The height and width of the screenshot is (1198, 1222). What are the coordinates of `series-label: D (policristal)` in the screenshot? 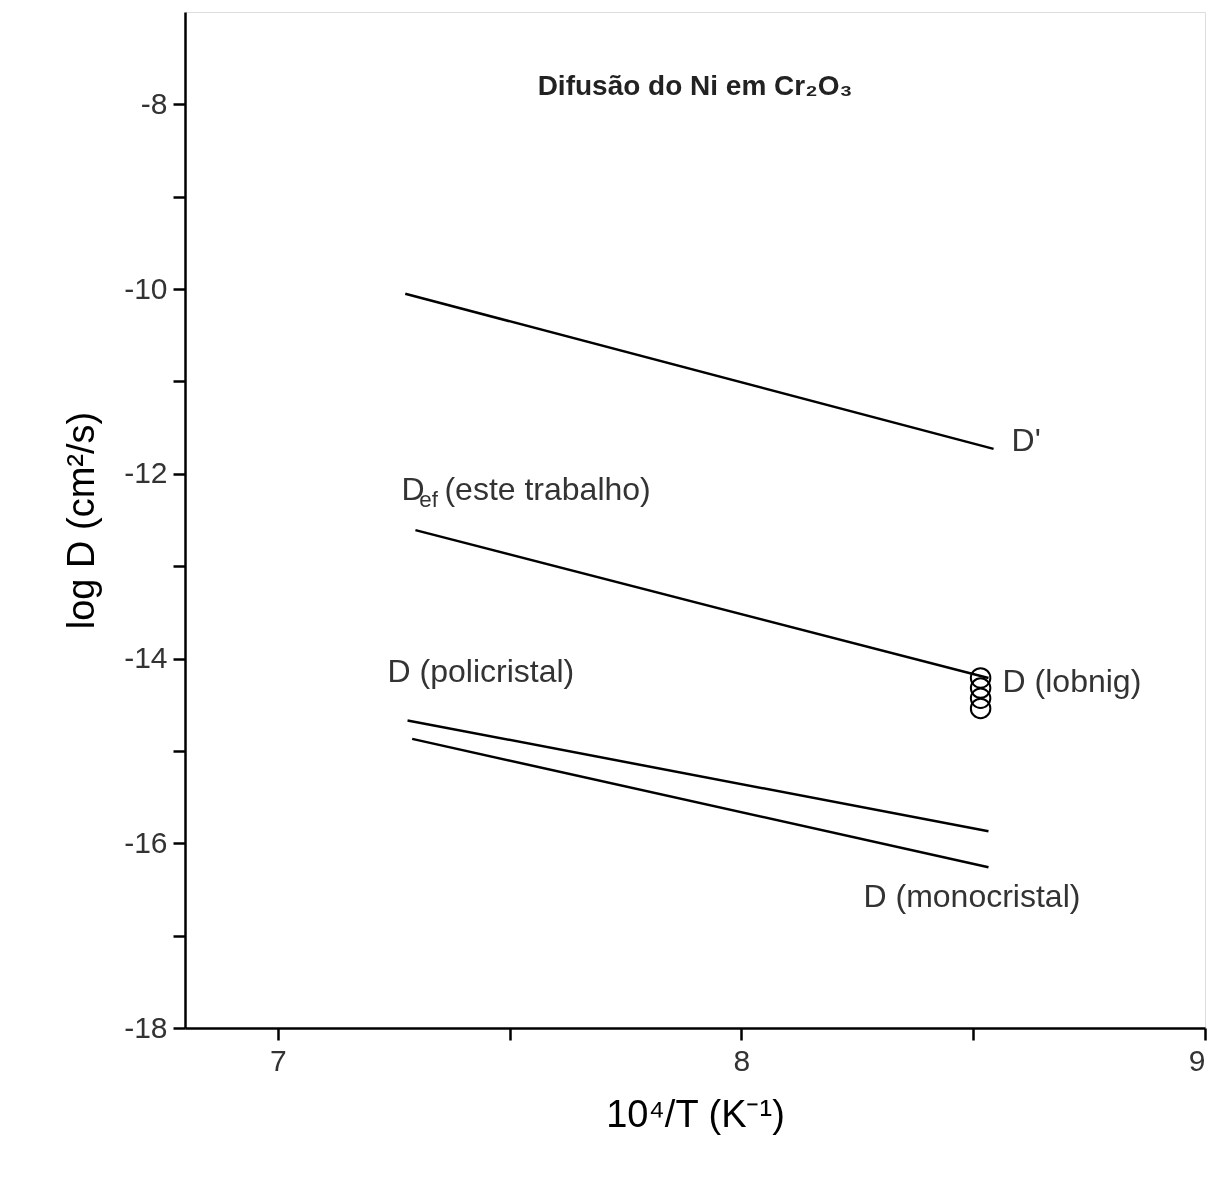 It's located at (481, 671).